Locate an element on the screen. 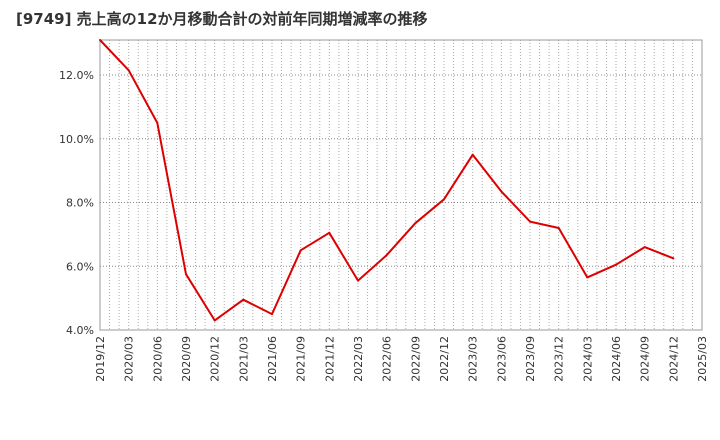 The height and width of the screenshot is (440, 720). x-tick-label: 2020/12 is located at coordinates (215, 359).